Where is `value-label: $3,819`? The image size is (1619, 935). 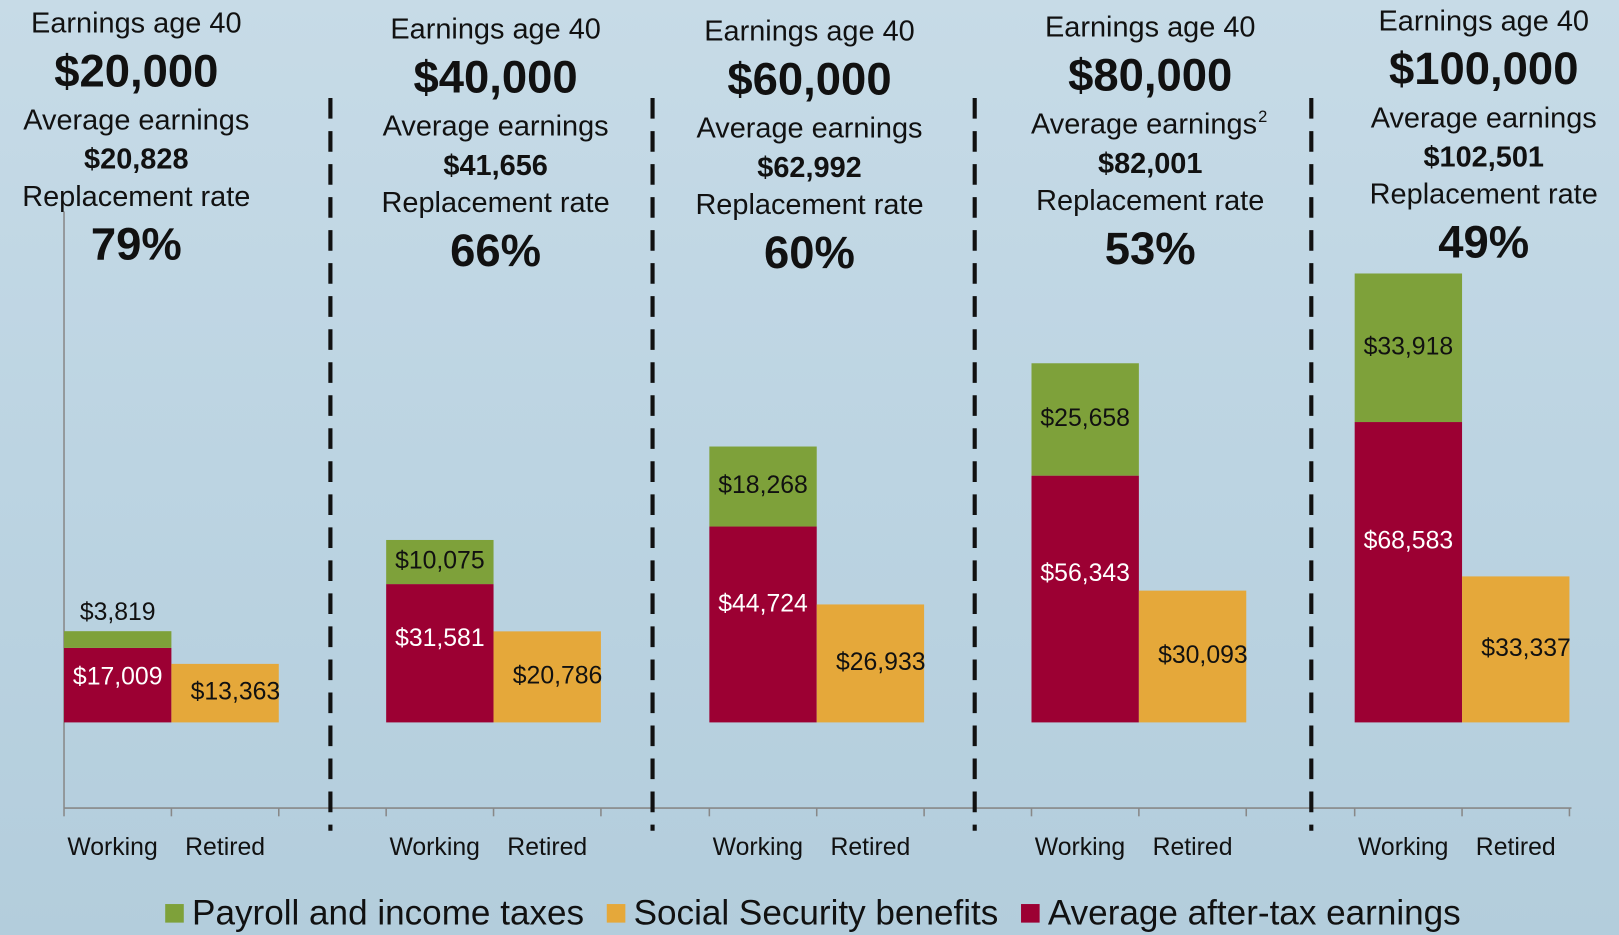 value-label: $3,819 is located at coordinates (118, 612).